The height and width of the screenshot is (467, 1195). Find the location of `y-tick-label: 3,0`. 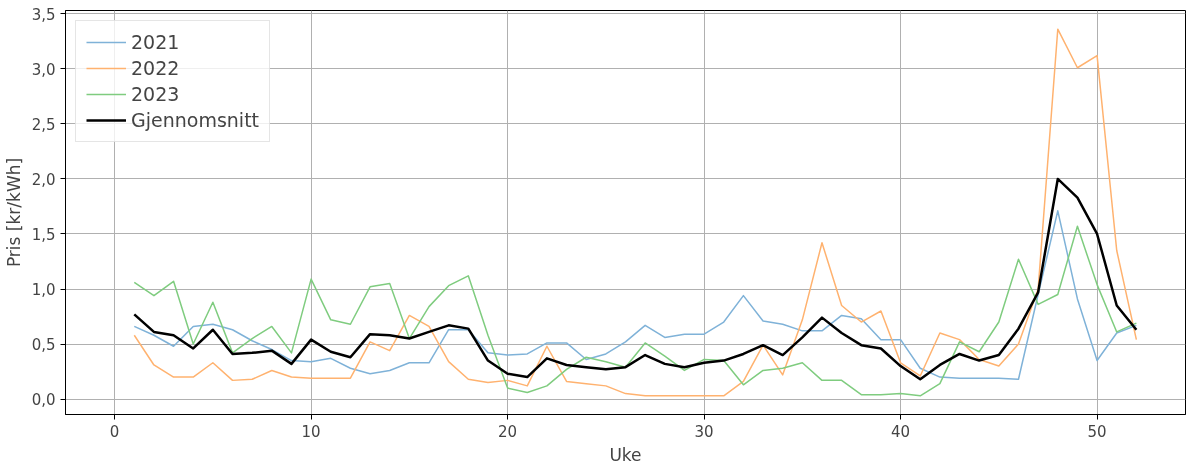

y-tick-label: 3,0 is located at coordinates (43, 69).